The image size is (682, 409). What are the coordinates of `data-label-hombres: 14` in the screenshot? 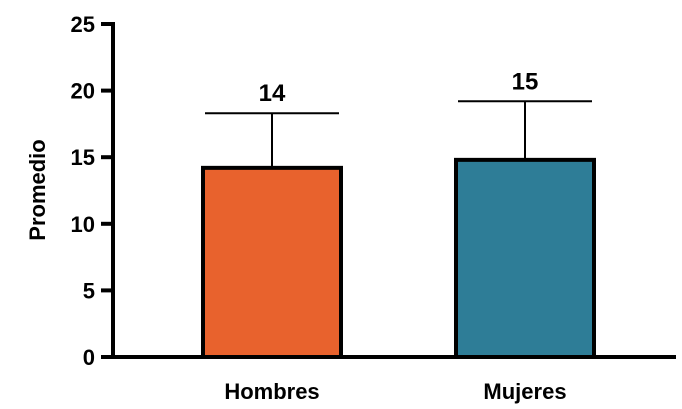 It's located at (272, 93).